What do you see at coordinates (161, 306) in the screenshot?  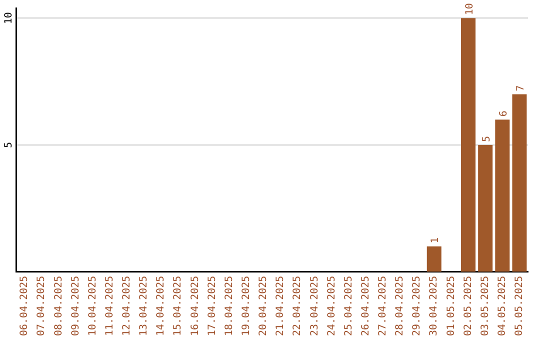 I see `x-tick-label: 14.04.2025` at bounding box center [161, 306].